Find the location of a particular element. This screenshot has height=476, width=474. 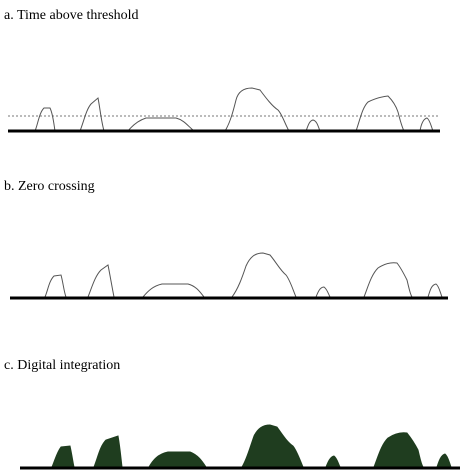

panel-a-signals is located at coordinates (224, 110).